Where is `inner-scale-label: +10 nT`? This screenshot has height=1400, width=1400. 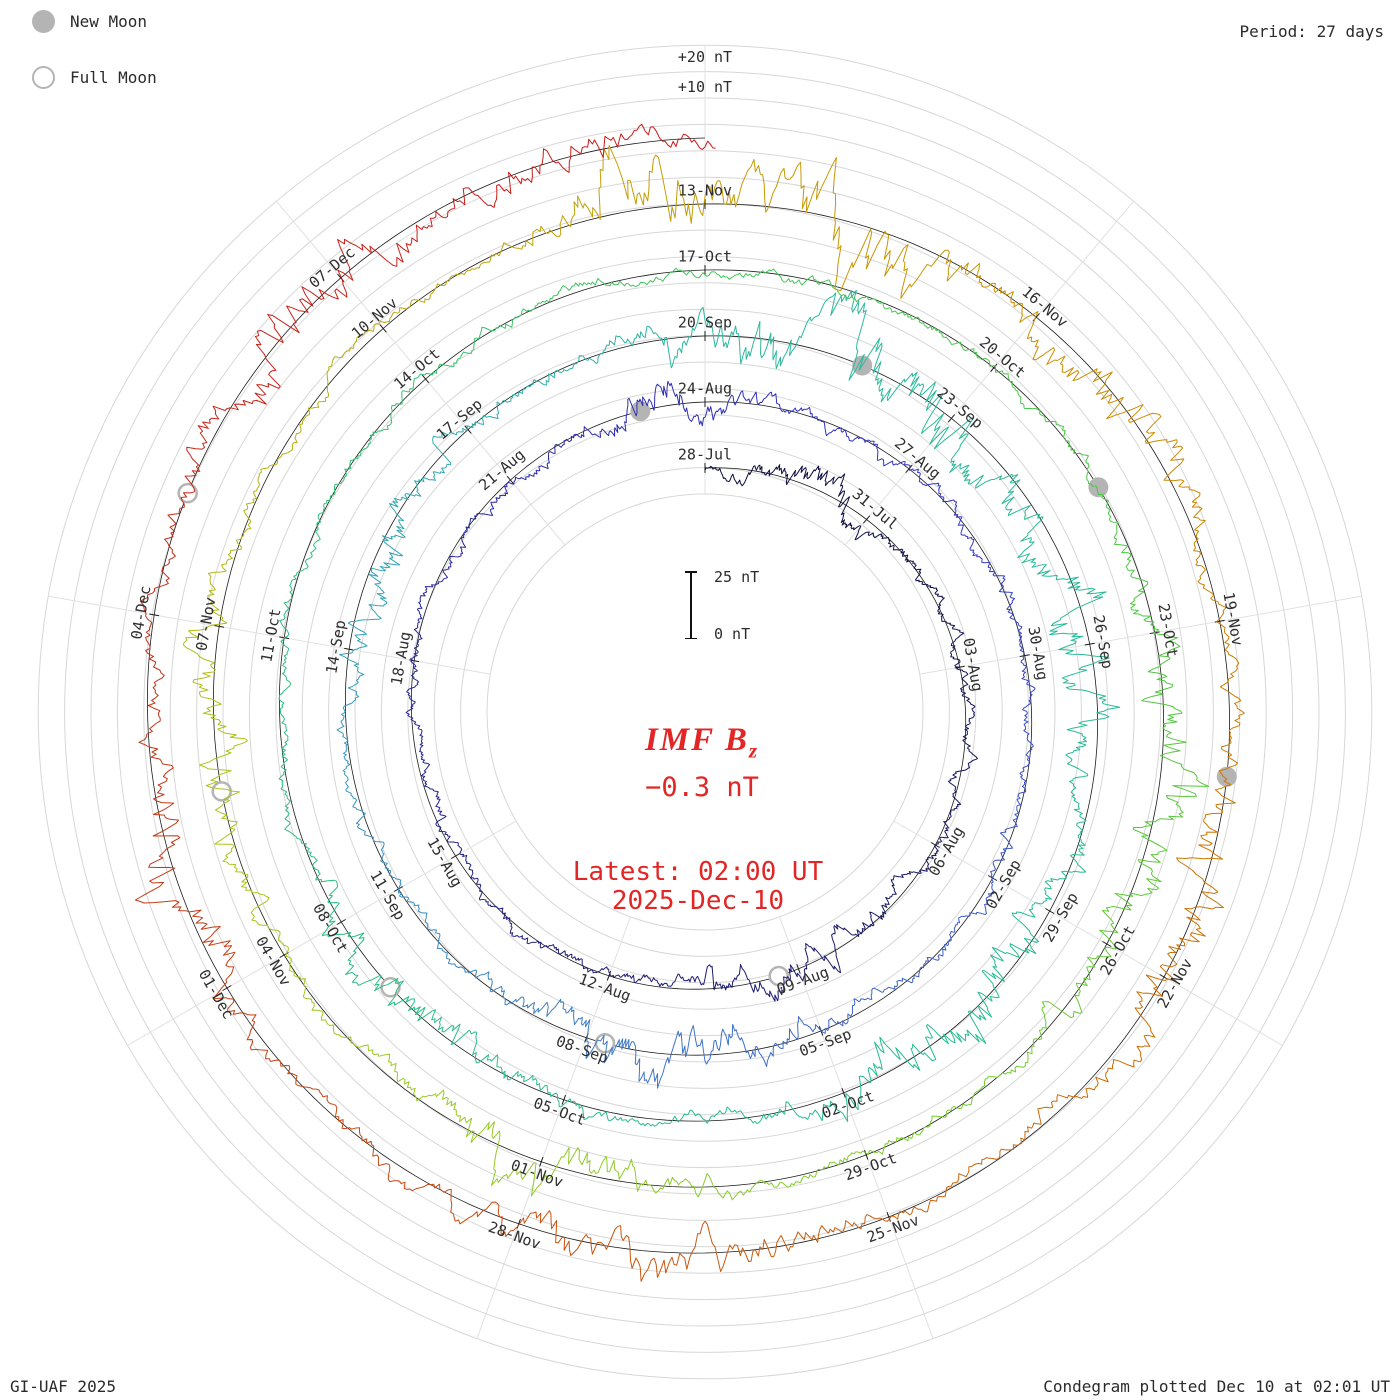
inner-scale-label: +10 nT is located at coordinates (705, 87).